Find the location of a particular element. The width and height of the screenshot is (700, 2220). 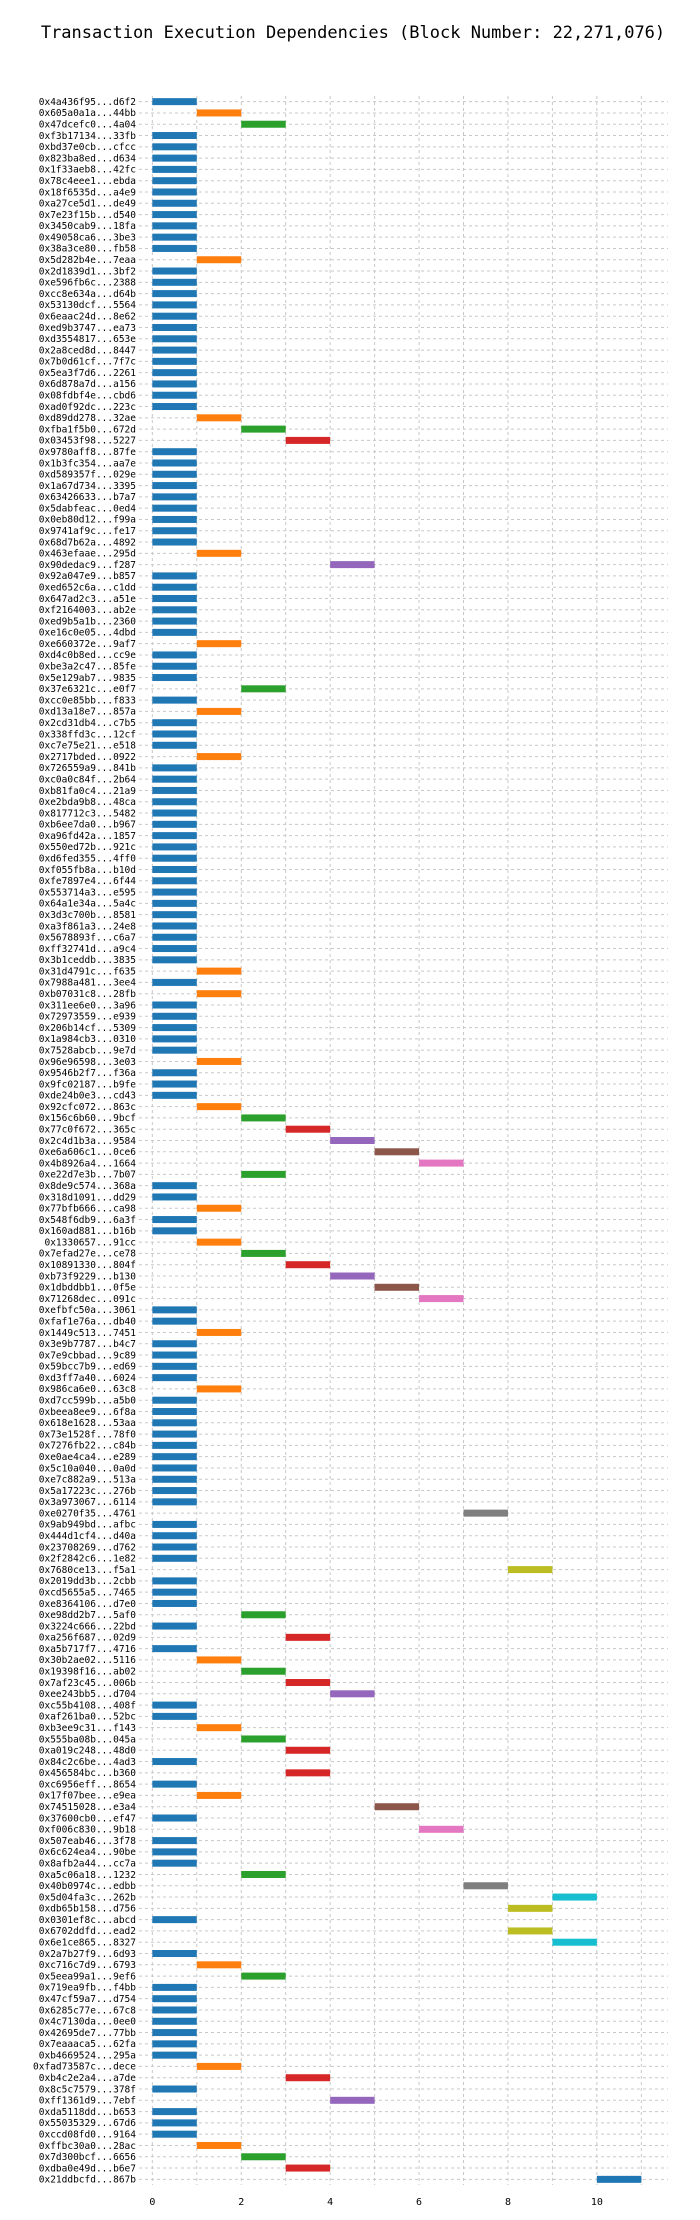

tx-label: 0xa019c248...48d0 is located at coordinates (88, 1751).